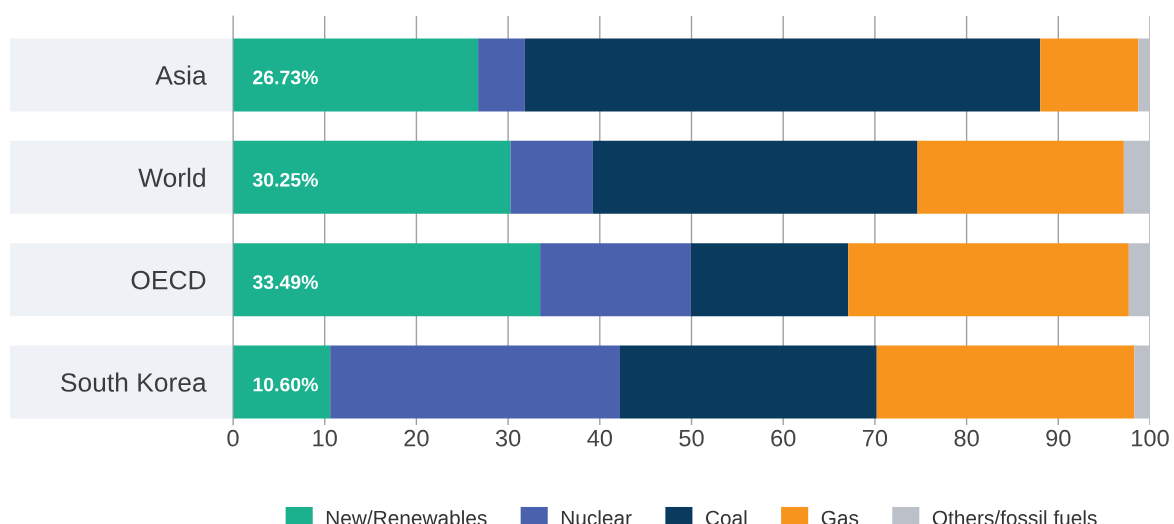  I want to click on x-tick-label: 60, so click(783, 438).